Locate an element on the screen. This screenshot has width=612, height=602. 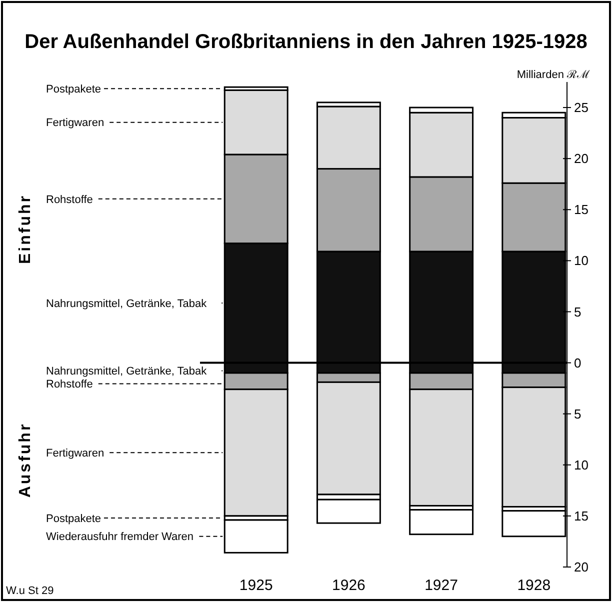
x-tick-label: 1926 is located at coordinates (349, 585).